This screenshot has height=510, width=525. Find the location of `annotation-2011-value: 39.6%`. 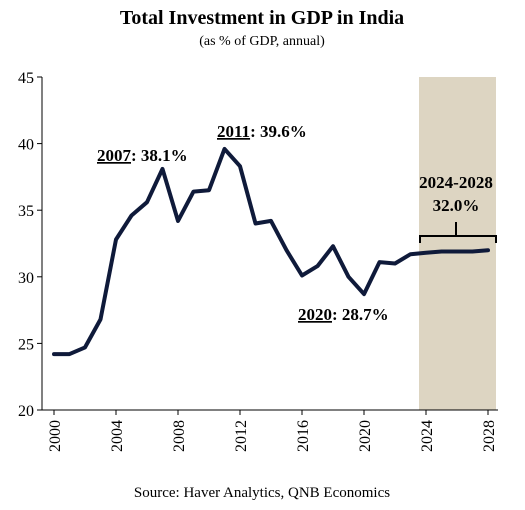

annotation-2011-value: 39.6% is located at coordinates (283, 131).